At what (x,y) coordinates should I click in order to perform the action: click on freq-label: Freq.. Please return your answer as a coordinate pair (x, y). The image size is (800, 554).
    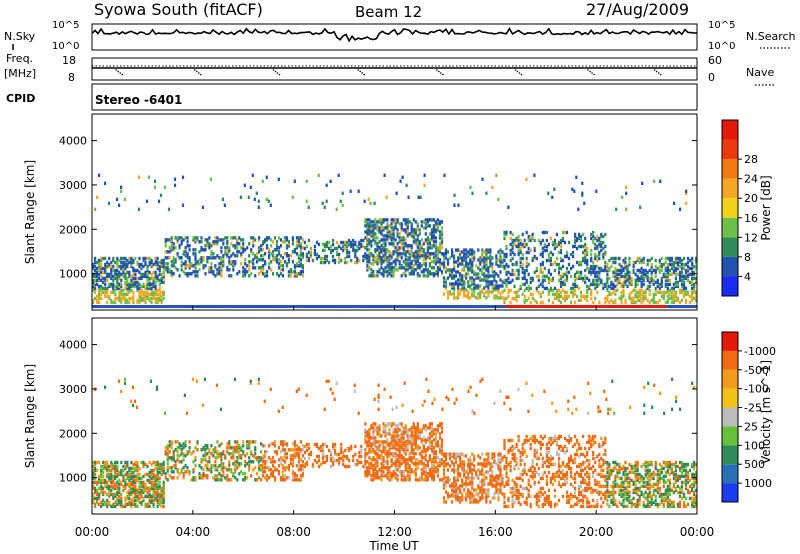
    Looking at the image, I should click on (19, 58).